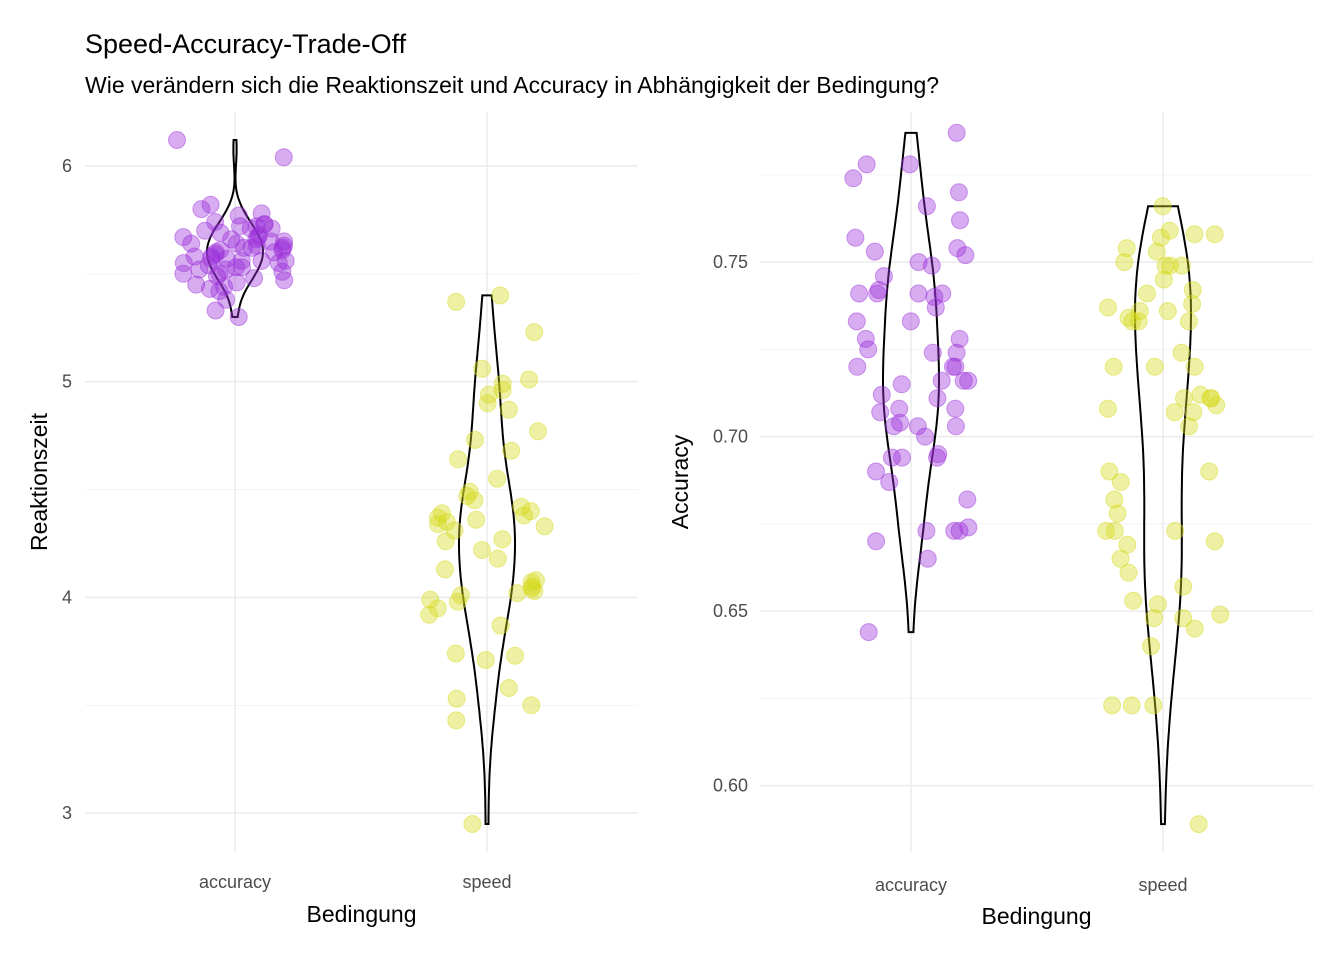 The width and height of the screenshot is (1344, 960). I want to click on chart-title: Speed-Accuracy-Trade-Off, so click(246, 44).